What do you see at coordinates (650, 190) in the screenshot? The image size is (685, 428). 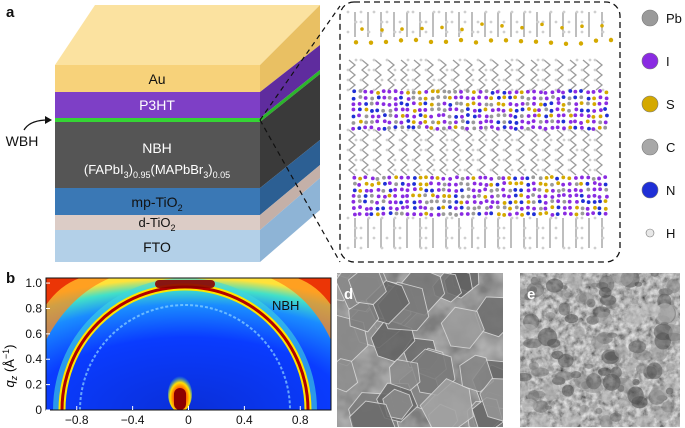 I see `legend-swatch-n` at bounding box center [650, 190].